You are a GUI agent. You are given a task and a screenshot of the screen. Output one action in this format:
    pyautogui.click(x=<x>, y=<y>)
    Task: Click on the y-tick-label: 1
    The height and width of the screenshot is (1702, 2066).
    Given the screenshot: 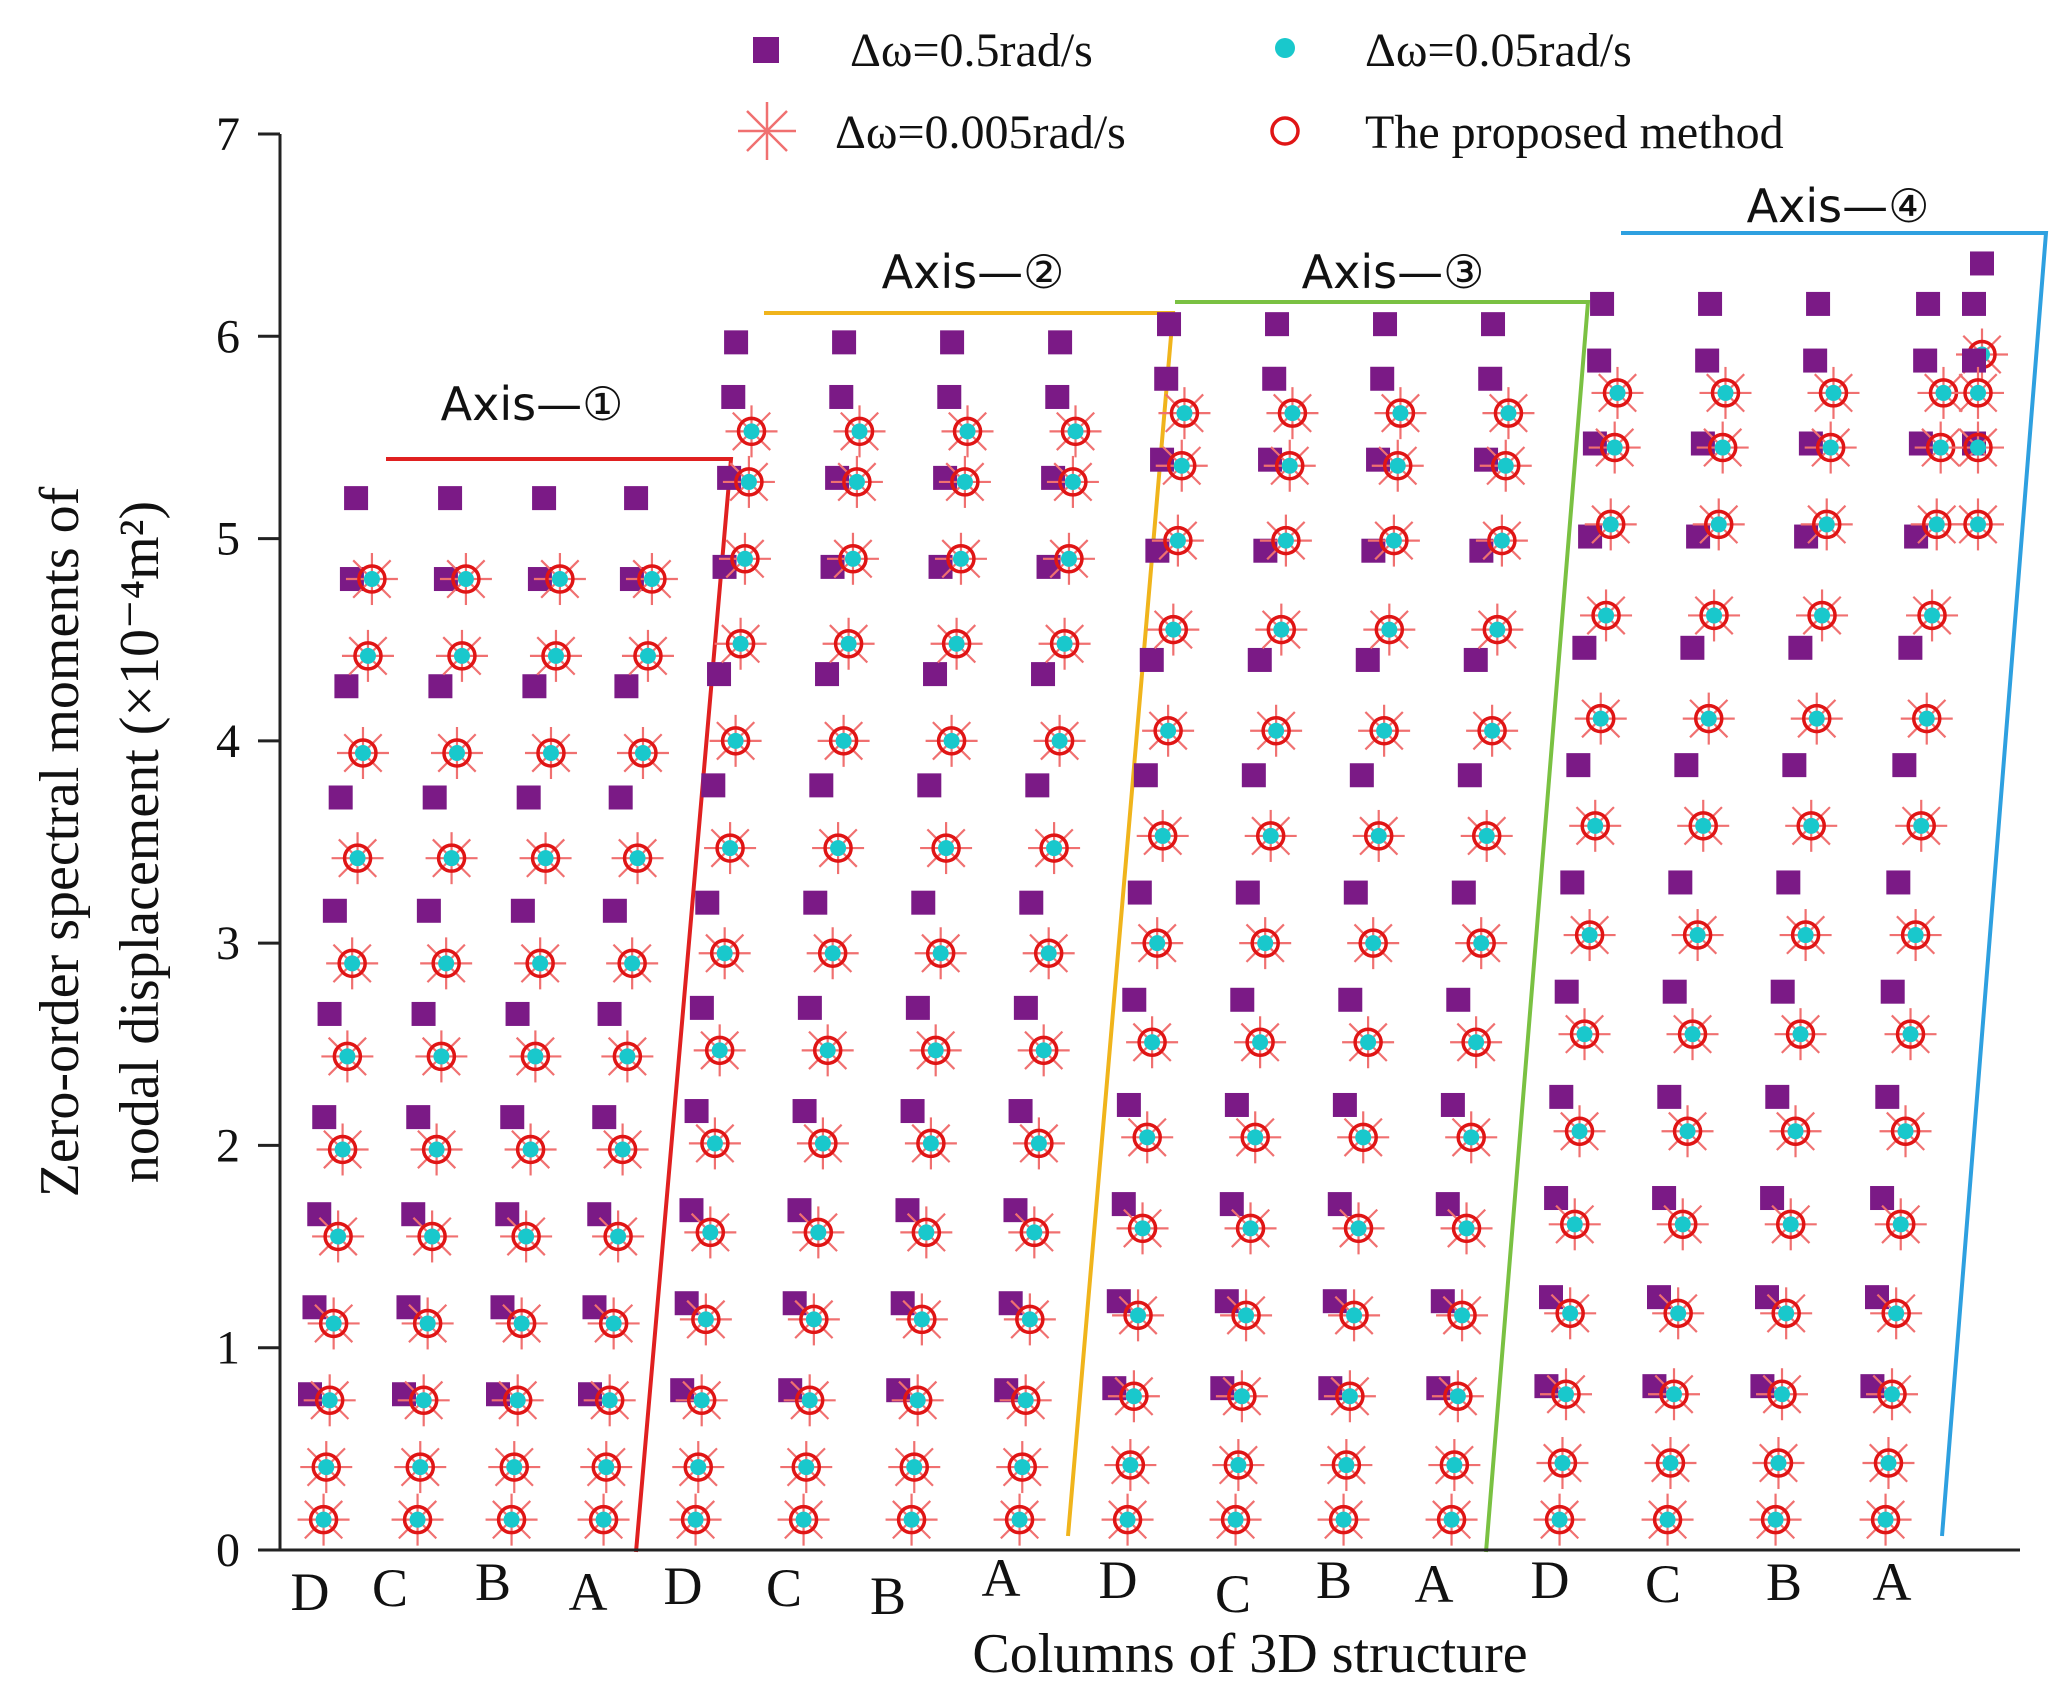 What is the action you would take?
    pyautogui.click(x=228, y=1348)
    